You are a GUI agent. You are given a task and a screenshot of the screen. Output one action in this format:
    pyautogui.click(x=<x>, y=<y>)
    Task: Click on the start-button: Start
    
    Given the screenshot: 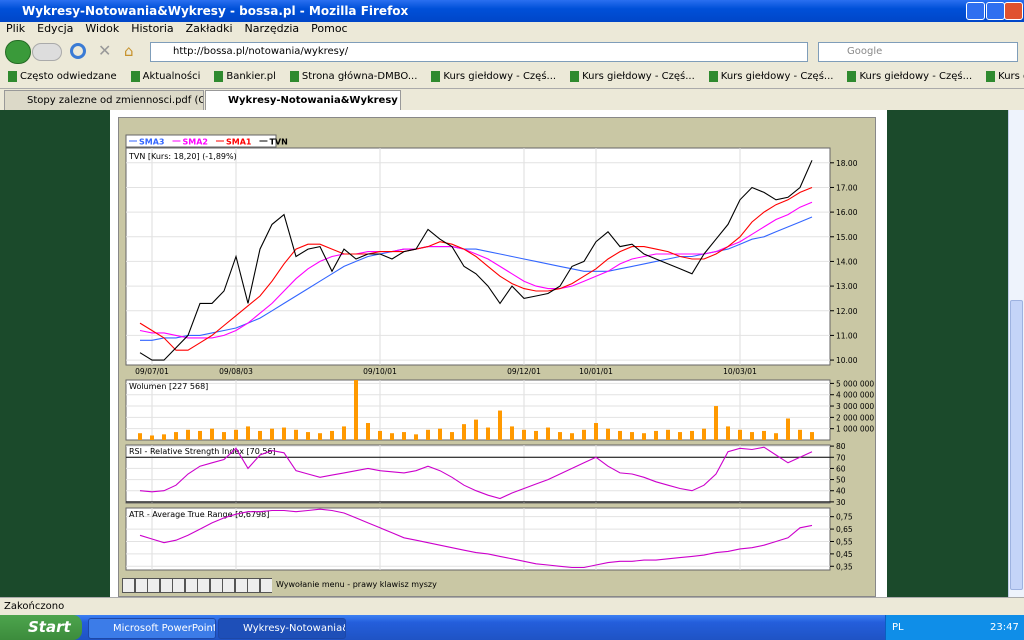 What is the action you would take?
    pyautogui.click(x=41, y=627)
    